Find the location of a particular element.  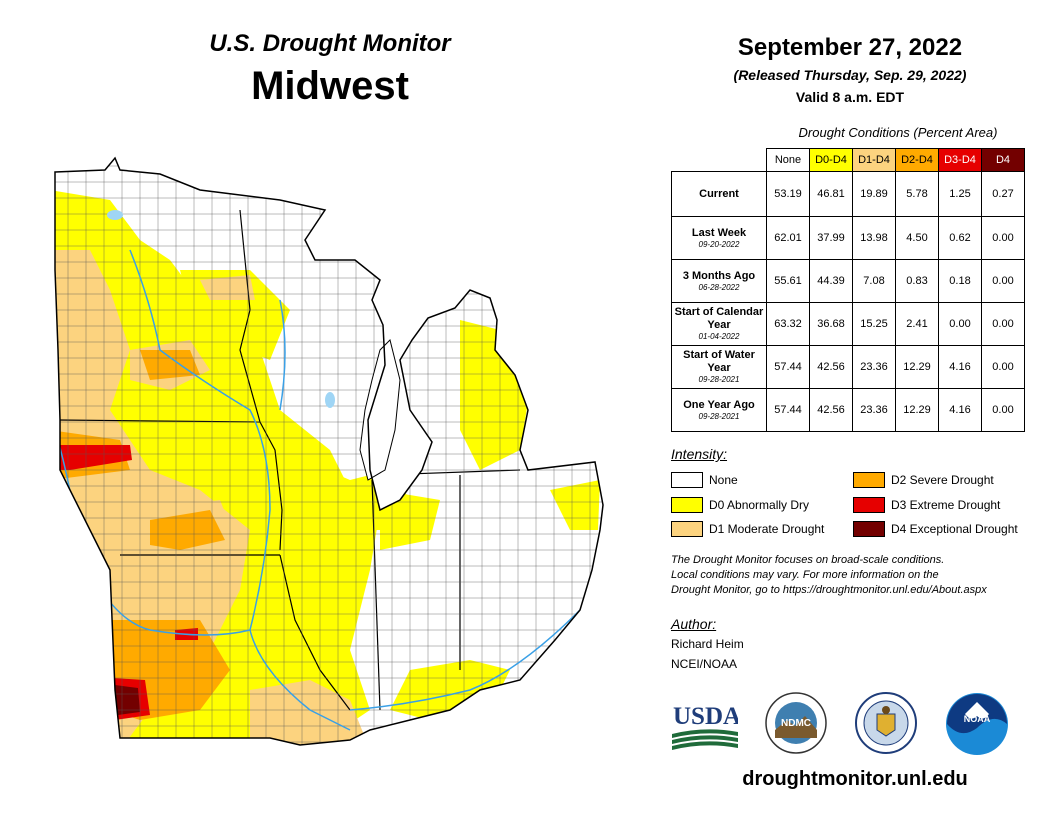

legend-title: Intensity: is located at coordinates (699, 454).